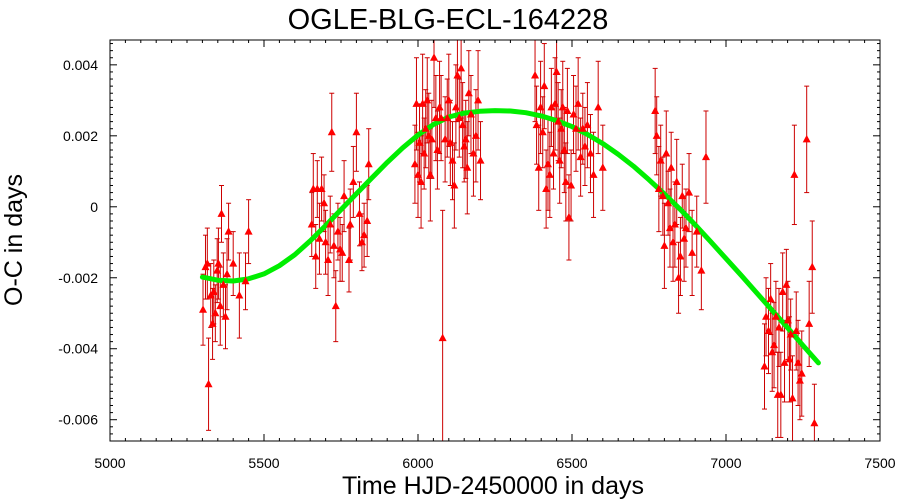 This screenshot has height=500, width=900. Describe the element at coordinates (78, 420) in the screenshot. I see `y-tick-label: -0.006` at that location.